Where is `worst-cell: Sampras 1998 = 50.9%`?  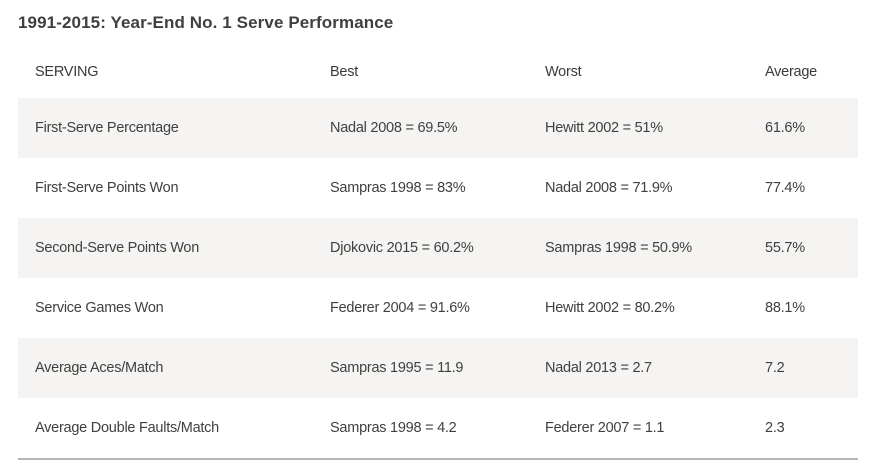 worst-cell: Sampras 1998 = 50.9% is located at coordinates (618, 248).